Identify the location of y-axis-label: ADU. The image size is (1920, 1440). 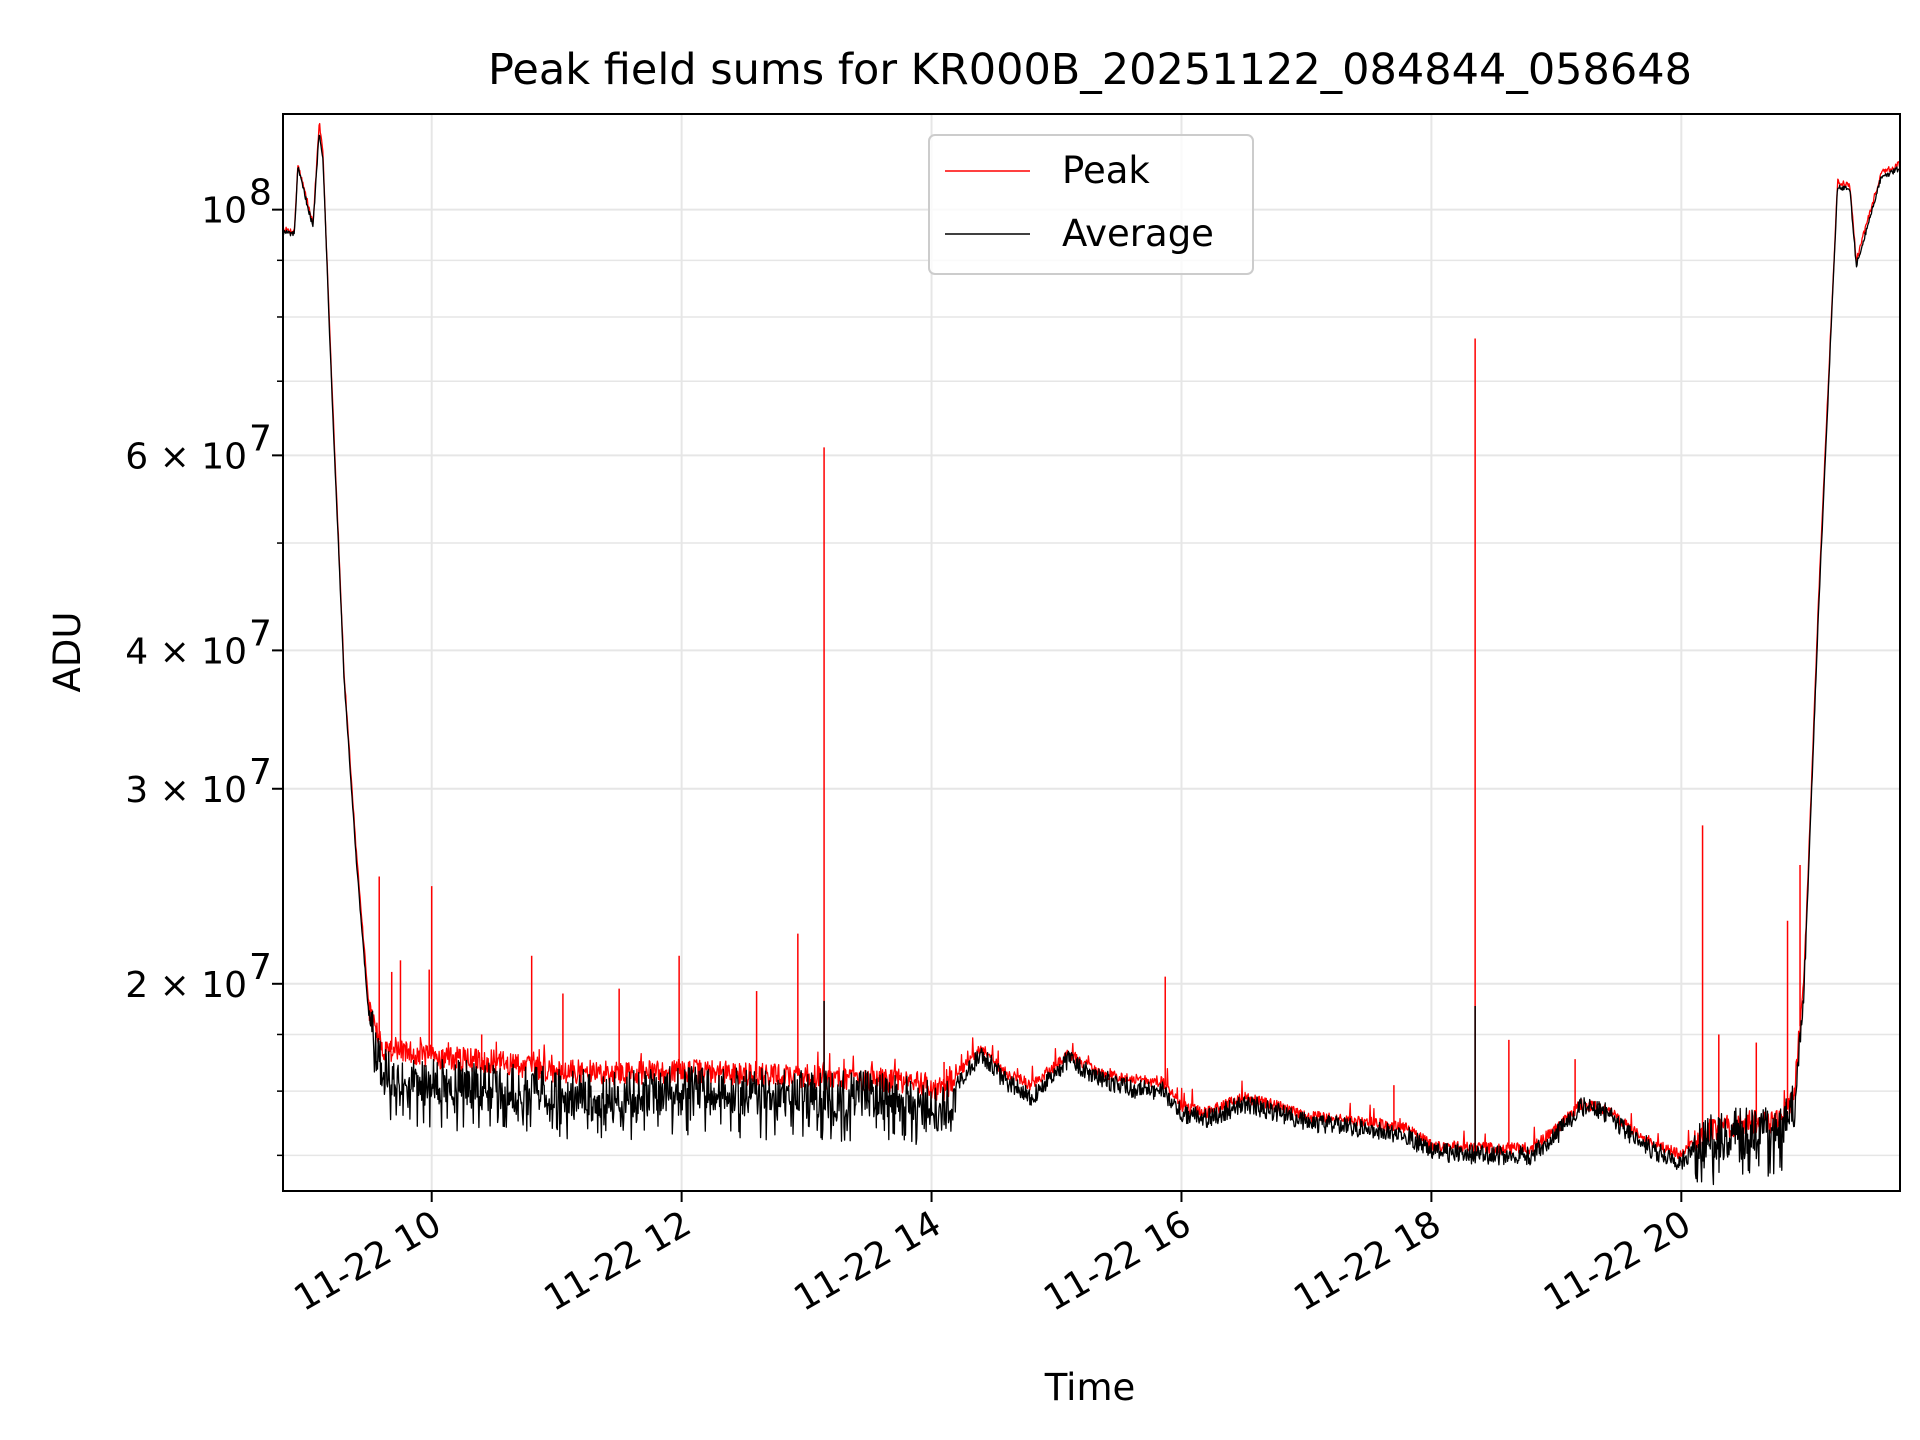
(67, 652).